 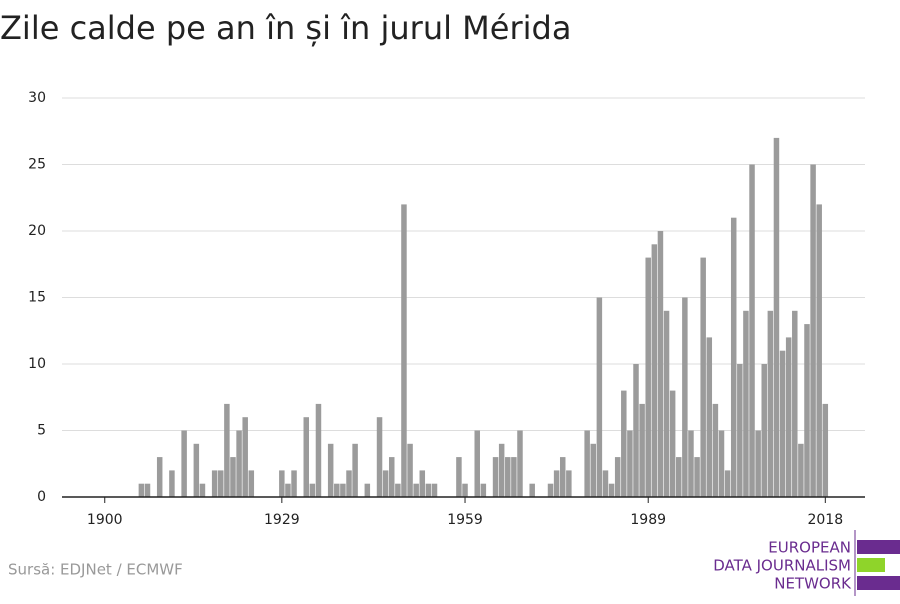 I want to click on logo-text: EUROPEAN, so click(x=809, y=548).